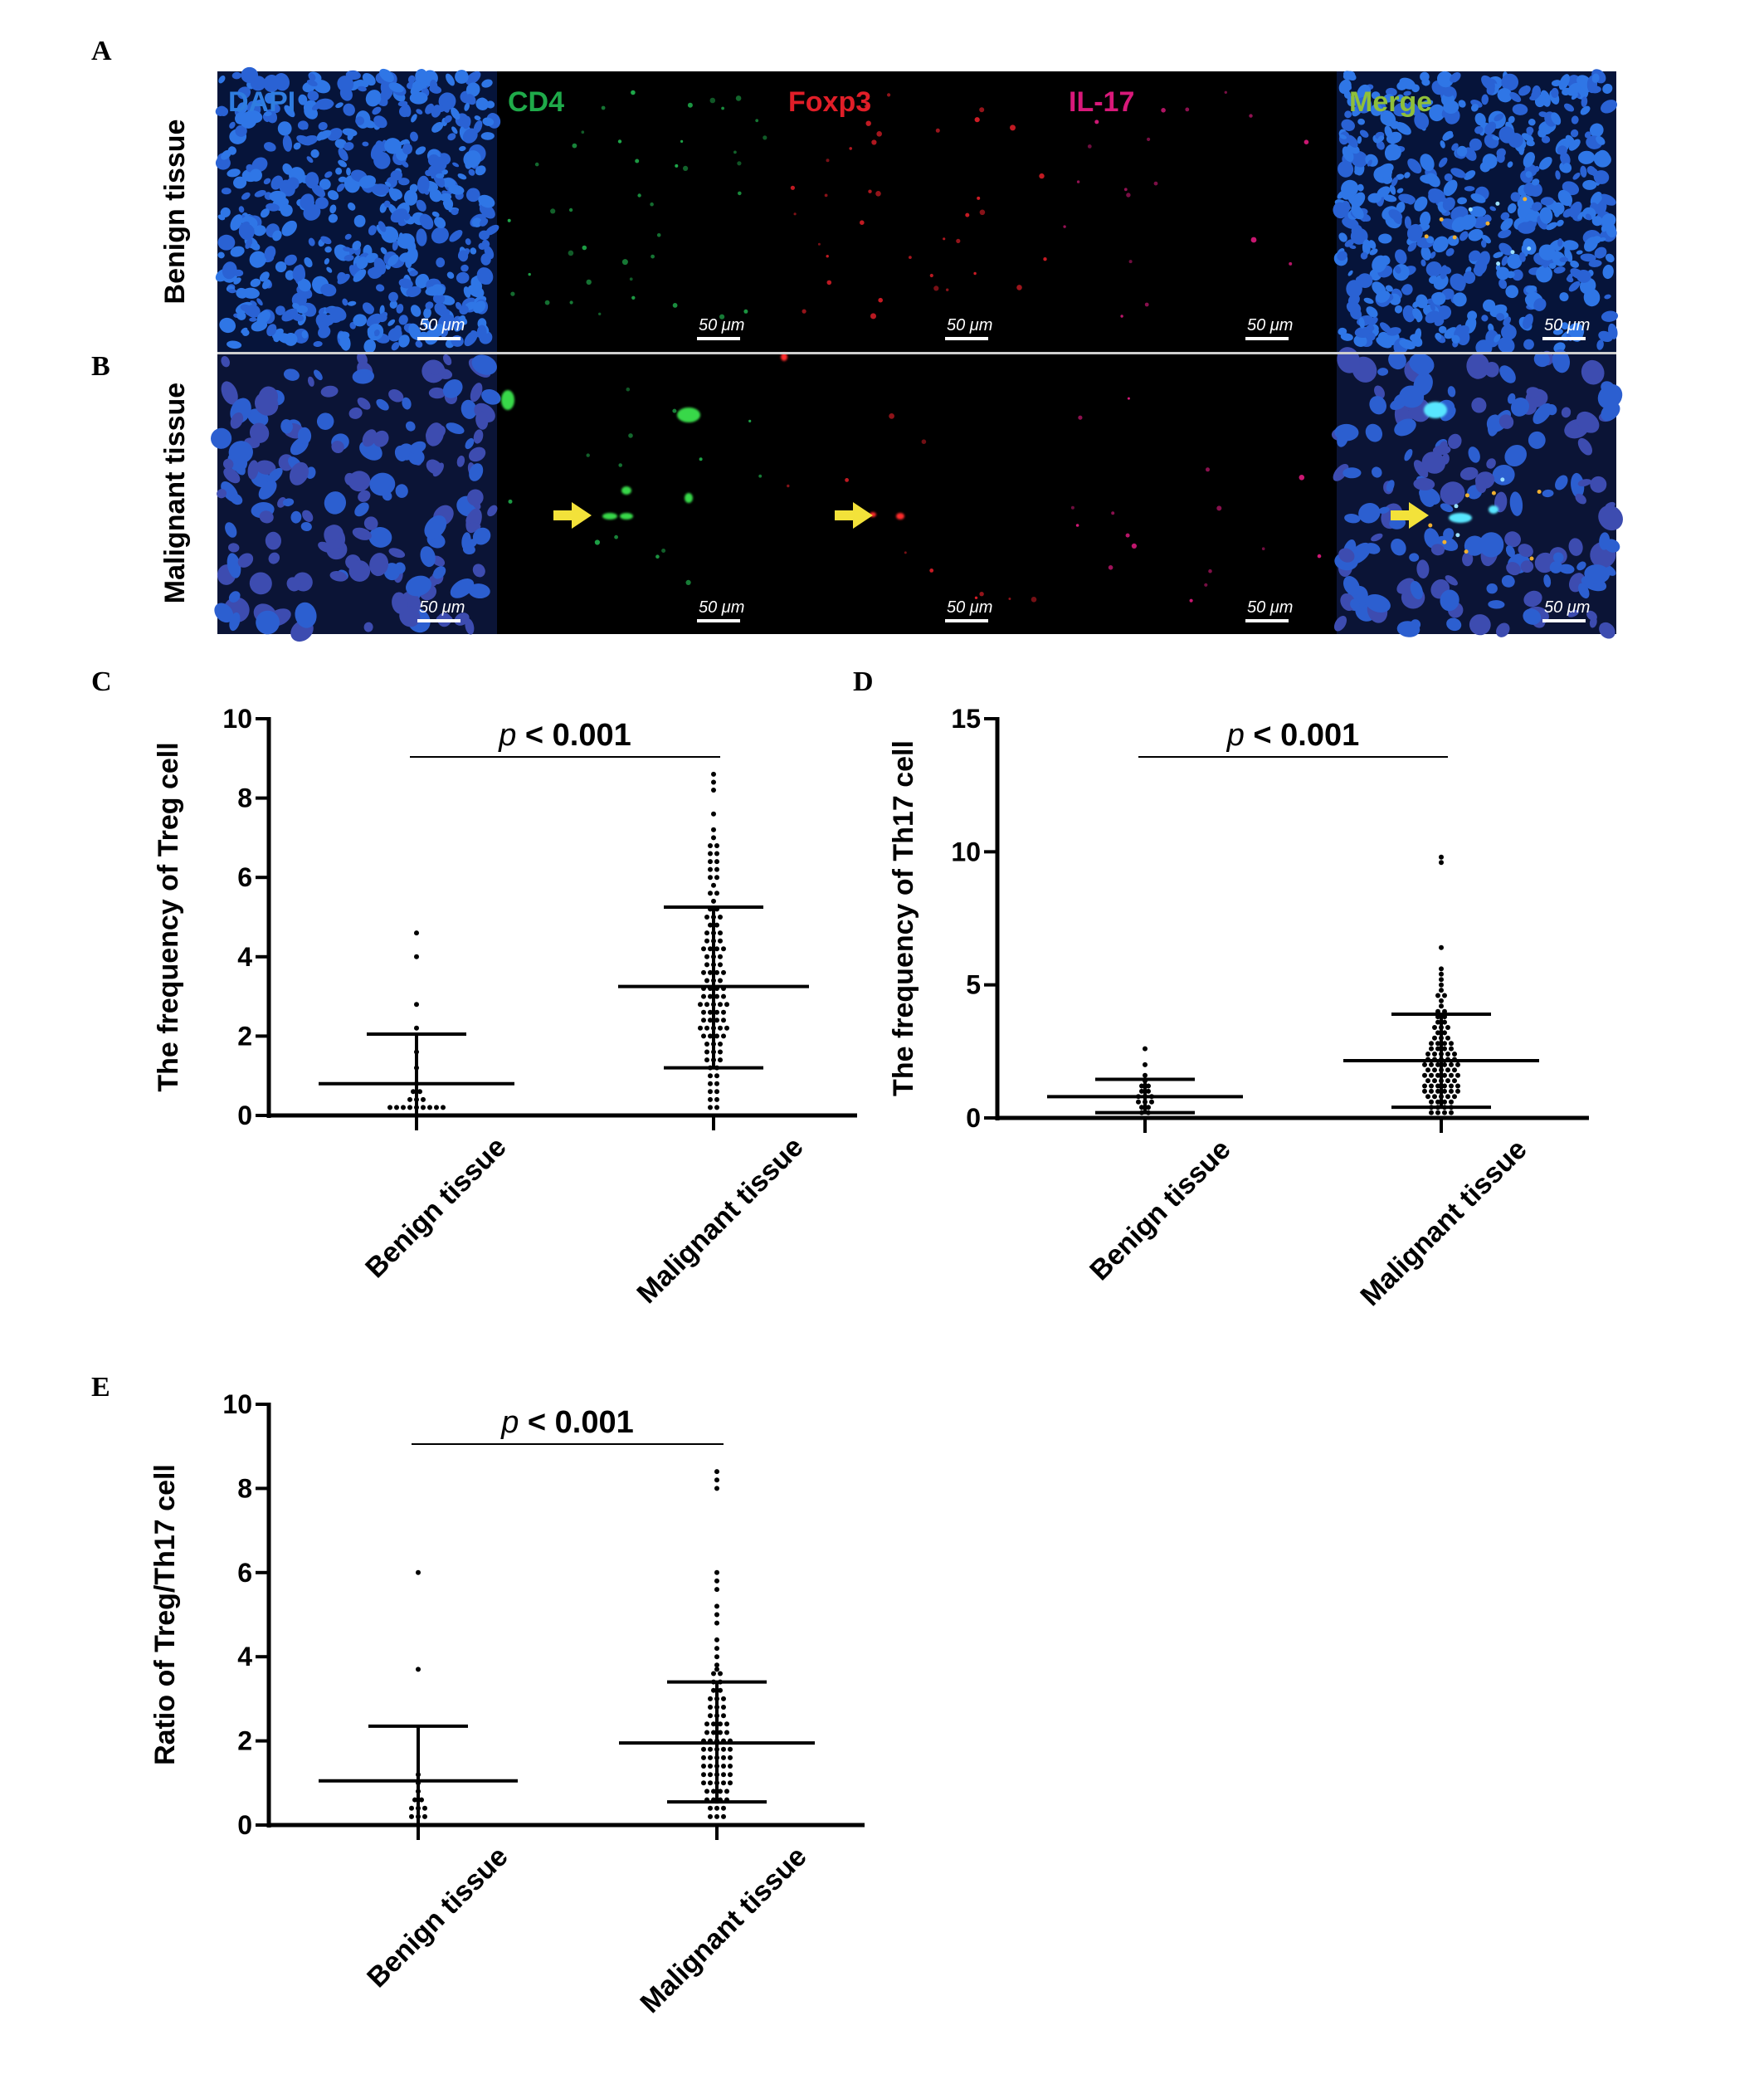 This screenshot has width=1764, height=2079. I want to click on row-divider, so click(916, 353).